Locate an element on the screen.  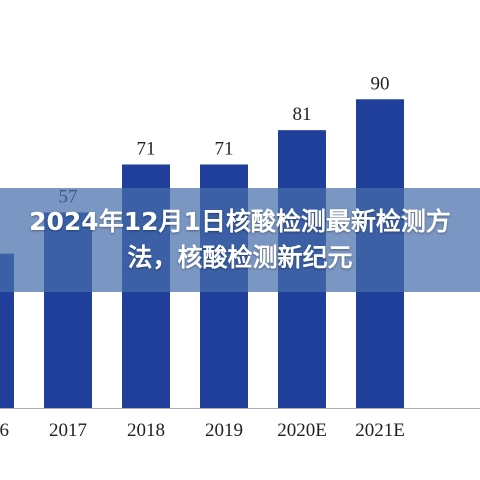
x-tick-label-2021E: 2021E is located at coordinates (380, 430).